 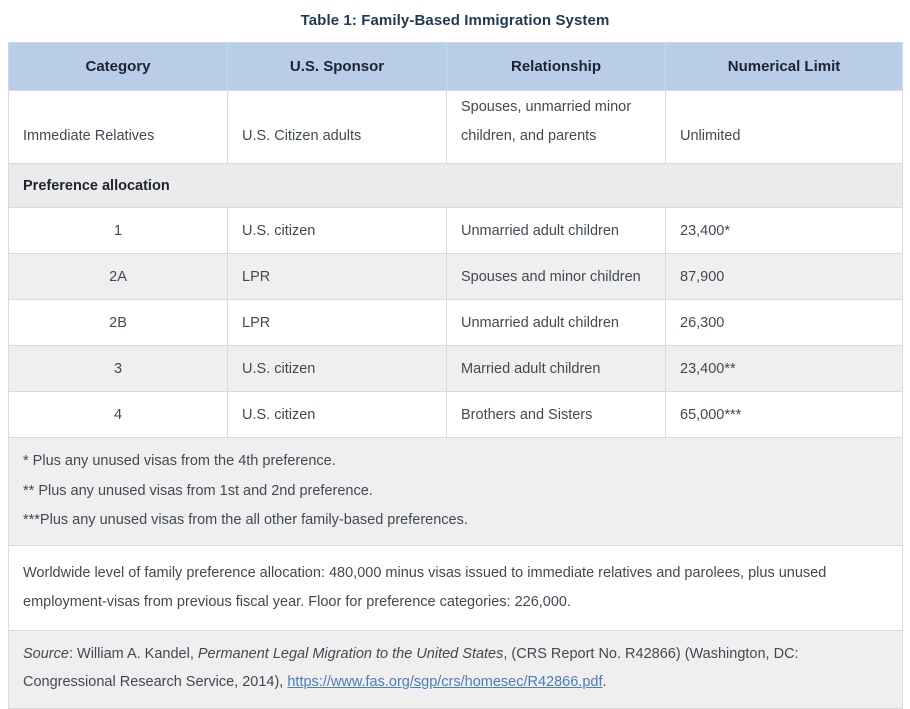 What do you see at coordinates (118, 127) in the screenshot?
I see `cell-category: Immediate Relatives` at bounding box center [118, 127].